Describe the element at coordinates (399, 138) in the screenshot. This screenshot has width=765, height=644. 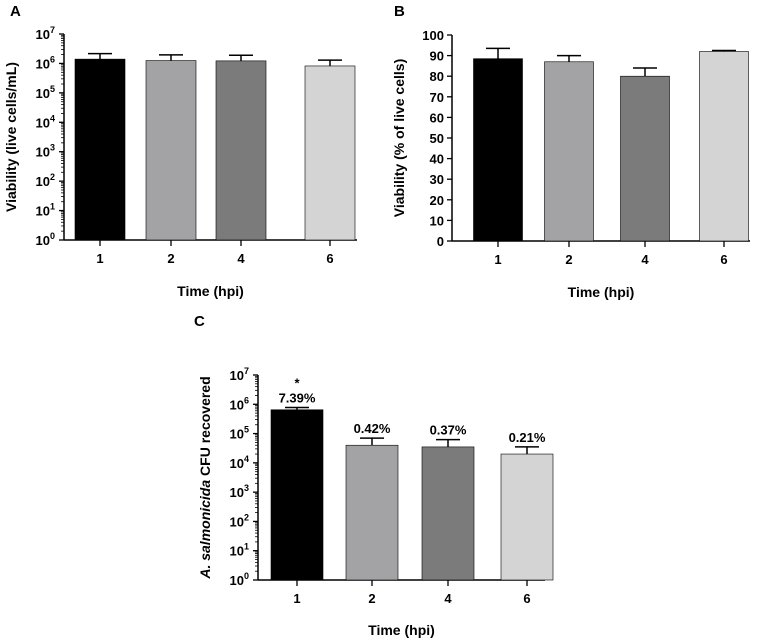
I see `y-axis-title-b: Viability (% of live cells)` at that location.